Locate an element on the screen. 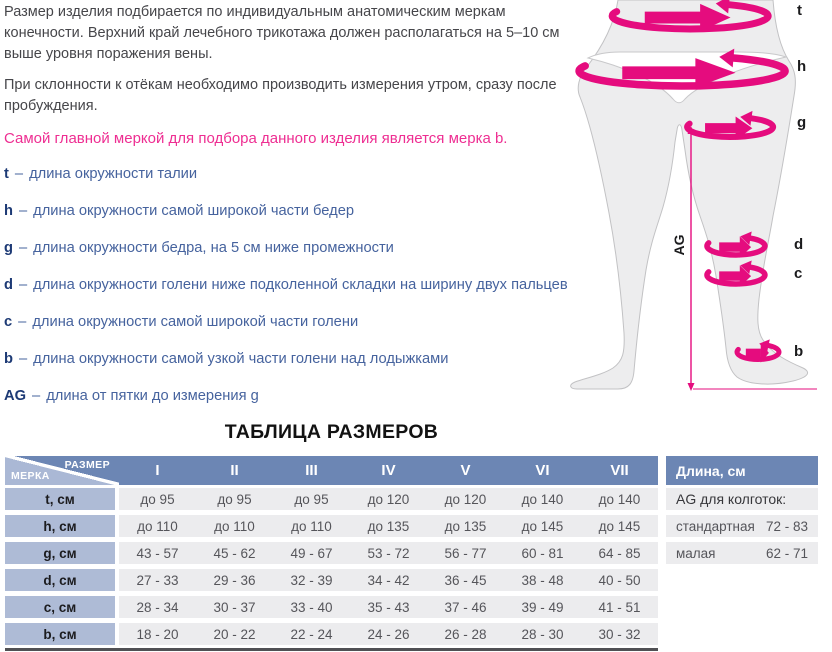  table-cell: 53 - 72 is located at coordinates (388, 553).